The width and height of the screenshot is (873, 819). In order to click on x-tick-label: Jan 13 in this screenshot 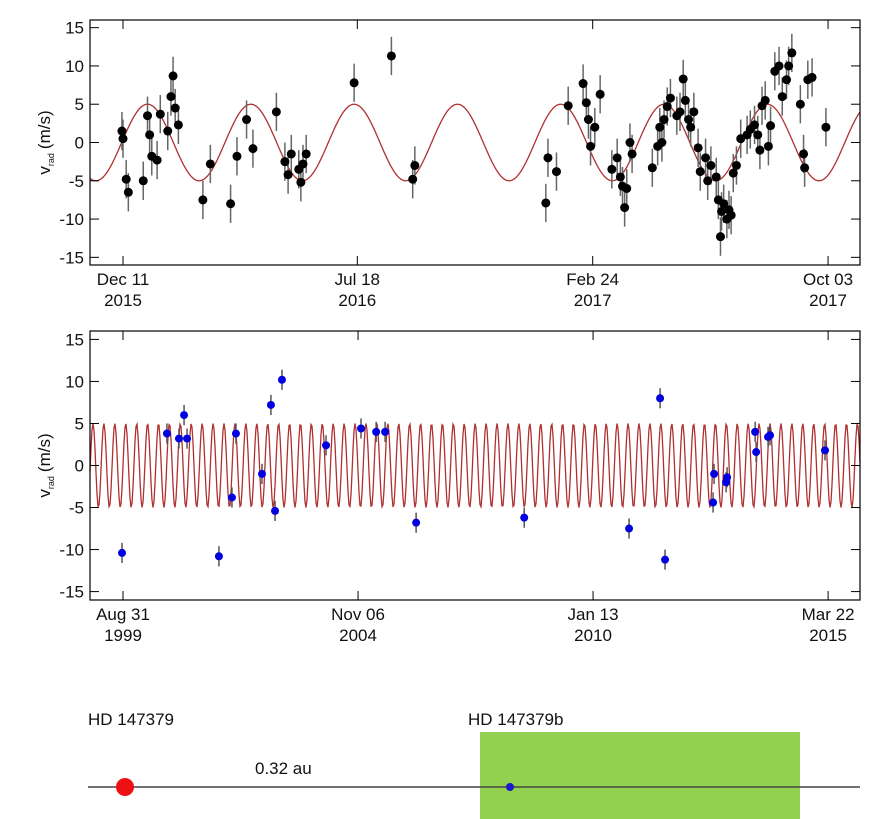, I will do `click(593, 614)`.